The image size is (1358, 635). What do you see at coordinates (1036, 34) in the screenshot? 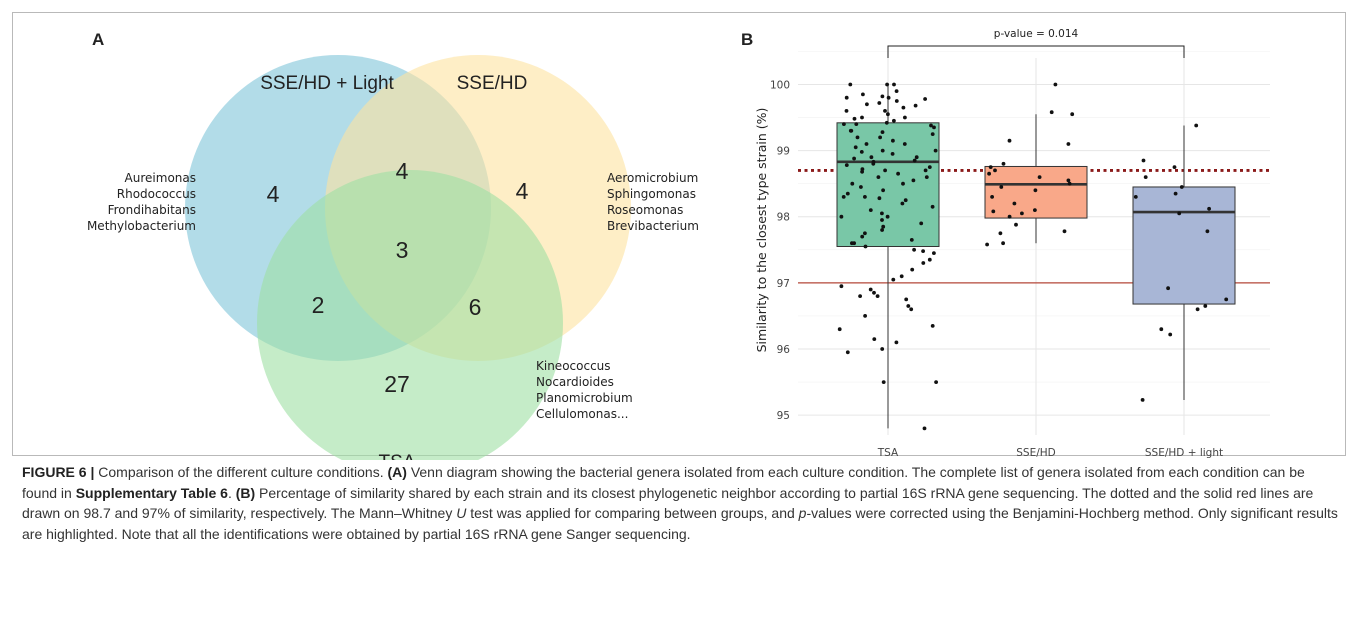
I see `pvalue-label: p-value = 0.014` at bounding box center [1036, 34].